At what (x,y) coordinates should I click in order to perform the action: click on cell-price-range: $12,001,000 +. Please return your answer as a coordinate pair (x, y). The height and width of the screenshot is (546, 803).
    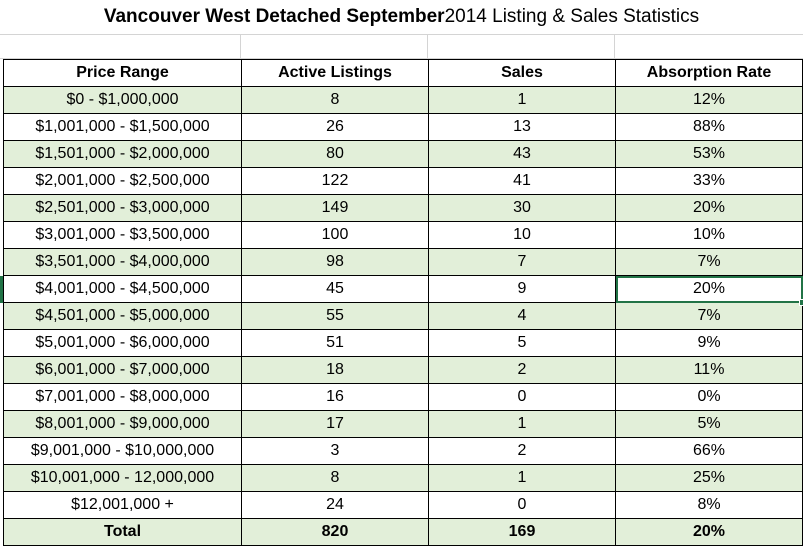
    Looking at the image, I should click on (122, 505).